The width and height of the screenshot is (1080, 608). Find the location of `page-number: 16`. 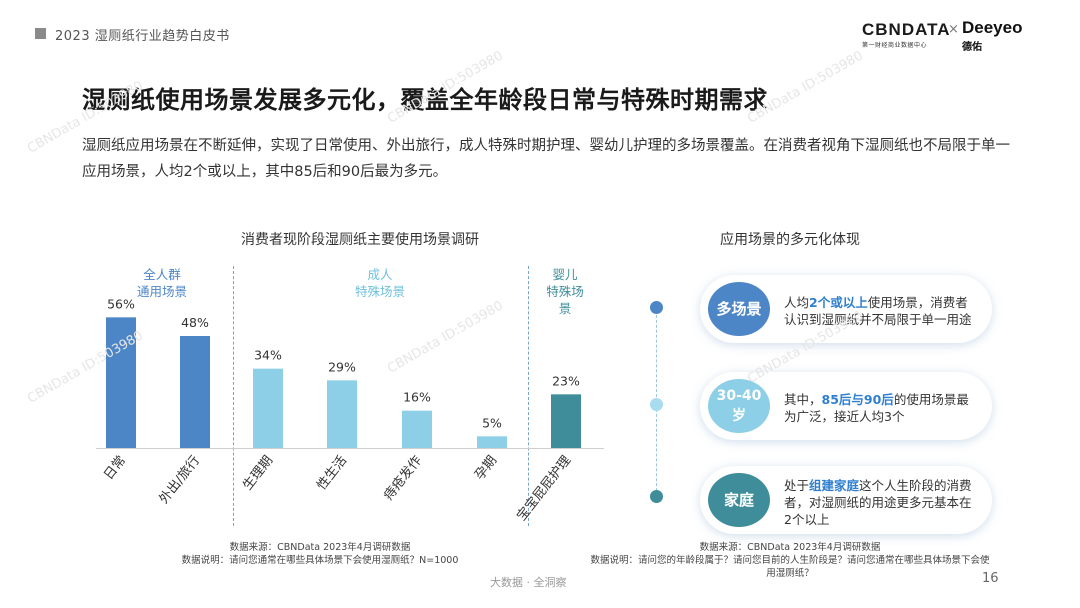

page-number: 16 is located at coordinates (990, 578).